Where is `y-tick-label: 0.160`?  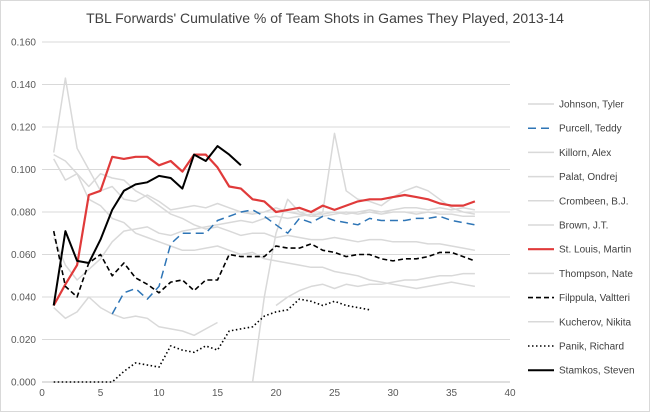
y-tick-label: 0.160 is located at coordinates (23, 43).